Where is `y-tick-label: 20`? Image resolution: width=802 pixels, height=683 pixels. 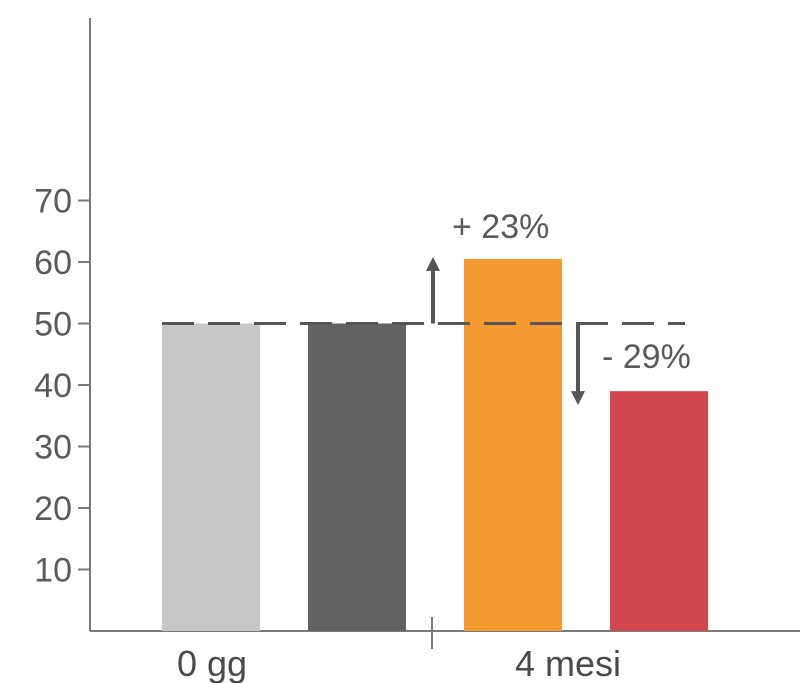 y-tick-label: 20 is located at coordinates (53, 509).